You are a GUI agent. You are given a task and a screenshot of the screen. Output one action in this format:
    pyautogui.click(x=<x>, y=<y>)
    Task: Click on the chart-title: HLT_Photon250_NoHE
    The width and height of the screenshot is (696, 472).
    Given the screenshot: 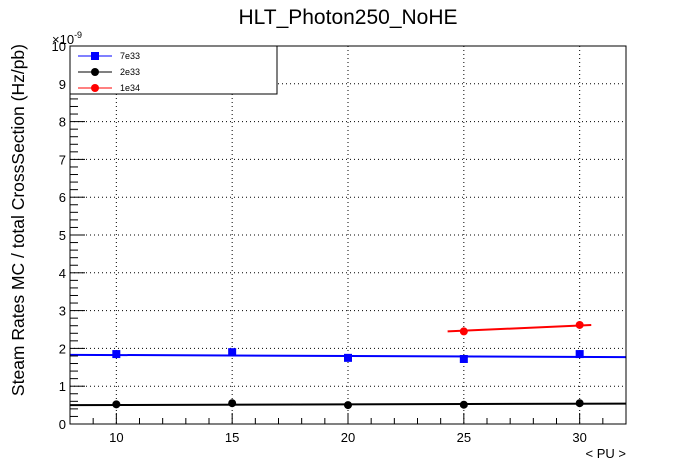 What is the action you would take?
    pyautogui.click(x=347, y=17)
    